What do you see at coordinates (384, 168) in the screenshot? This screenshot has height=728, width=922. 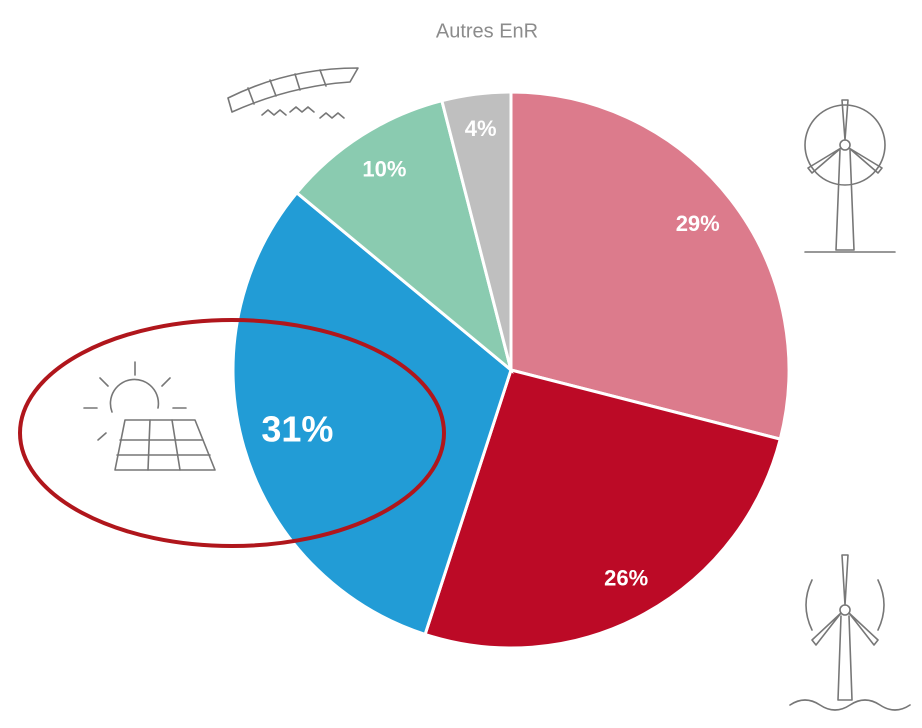 I see `data-label: 10%` at bounding box center [384, 168].